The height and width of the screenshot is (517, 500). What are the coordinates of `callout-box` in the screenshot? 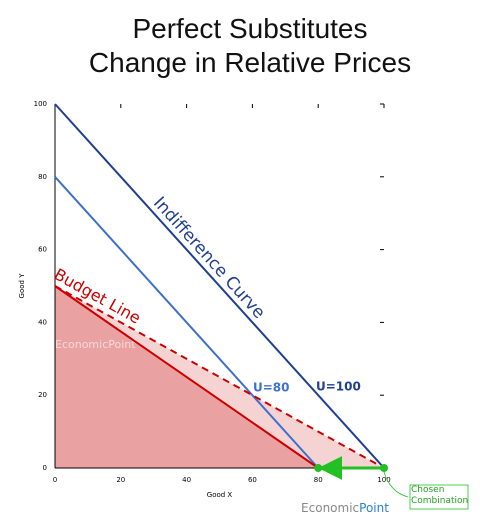 It's located at (439, 497).